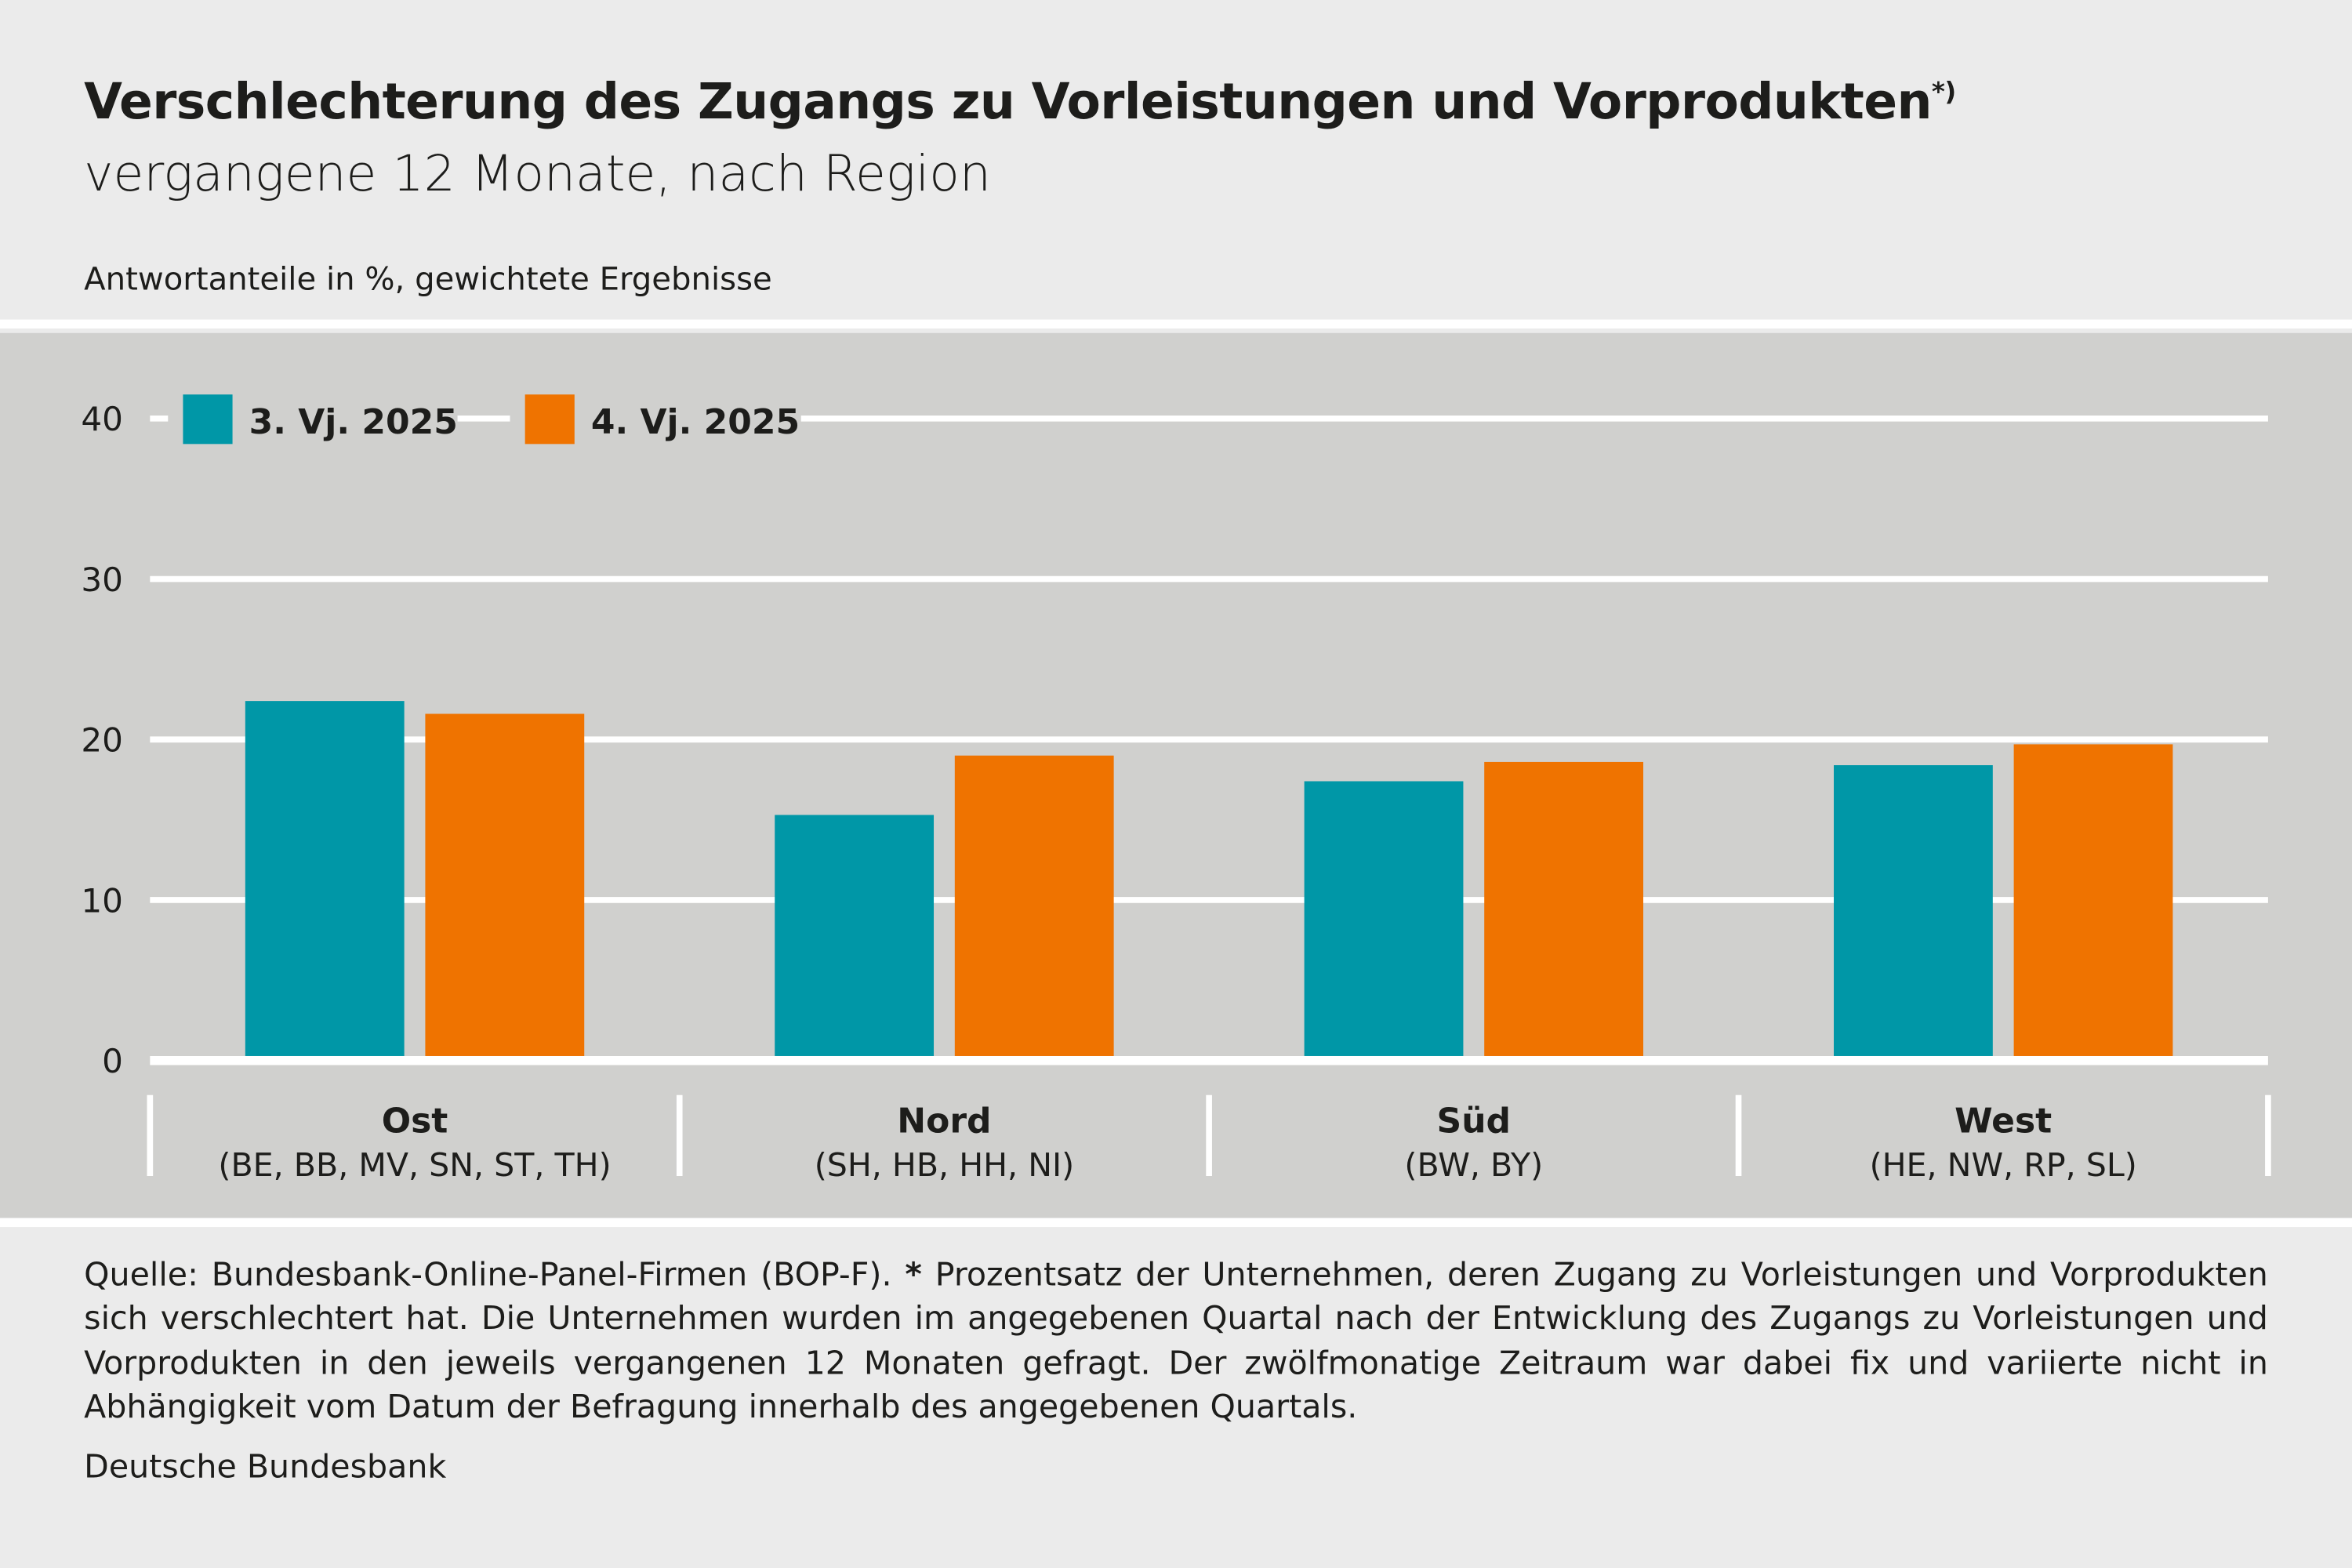 The height and width of the screenshot is (1568, 2352). Describe the element at coordinates (1384, 918) in the screenshot. I see `bar-süd-series1` at that location.